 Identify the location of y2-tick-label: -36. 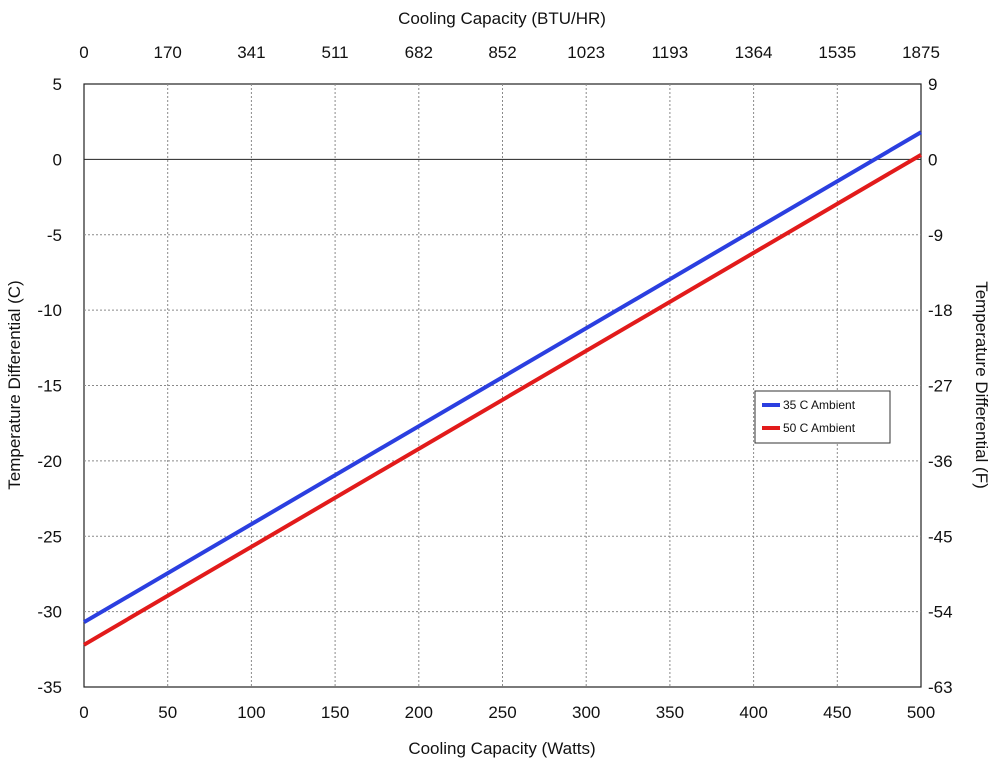
(940, 461).